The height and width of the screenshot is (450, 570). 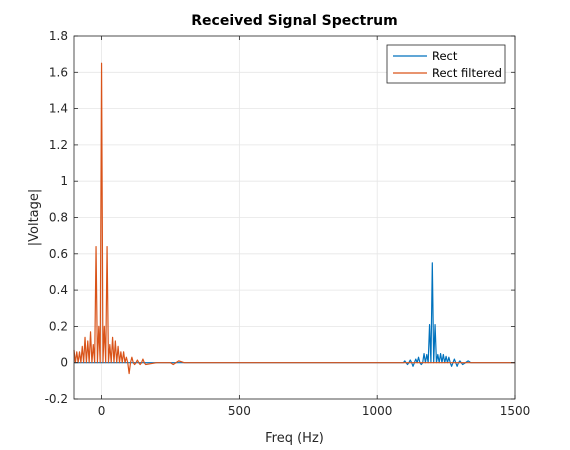 I want to click on x-axis-label: Freq (Hz), so click(x=294, y=438).